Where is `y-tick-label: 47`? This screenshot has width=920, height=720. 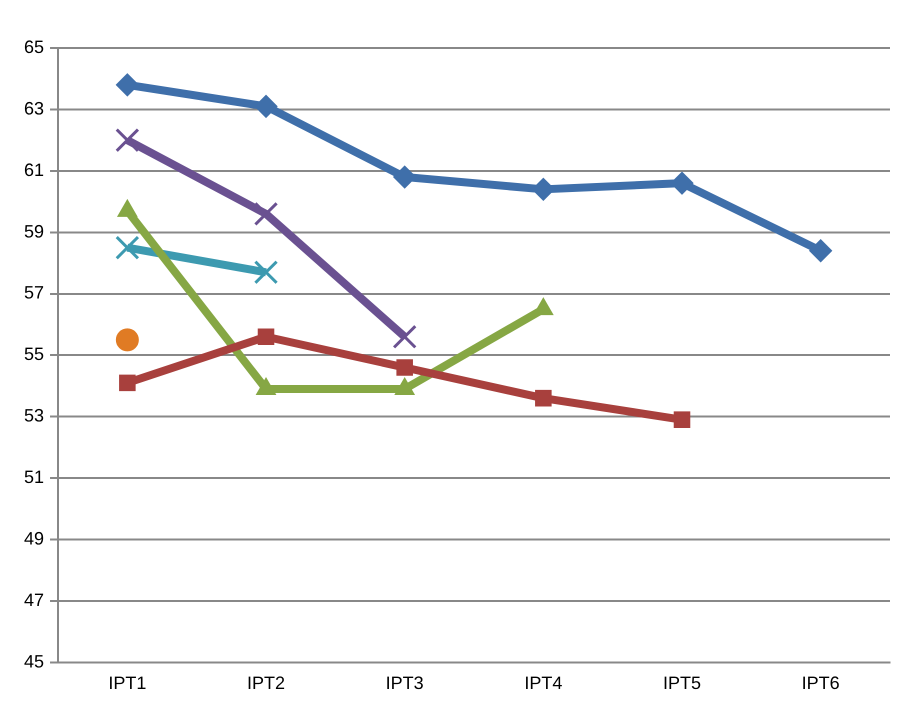 y-tick-label: 47 is located at coordinates (34, 600).